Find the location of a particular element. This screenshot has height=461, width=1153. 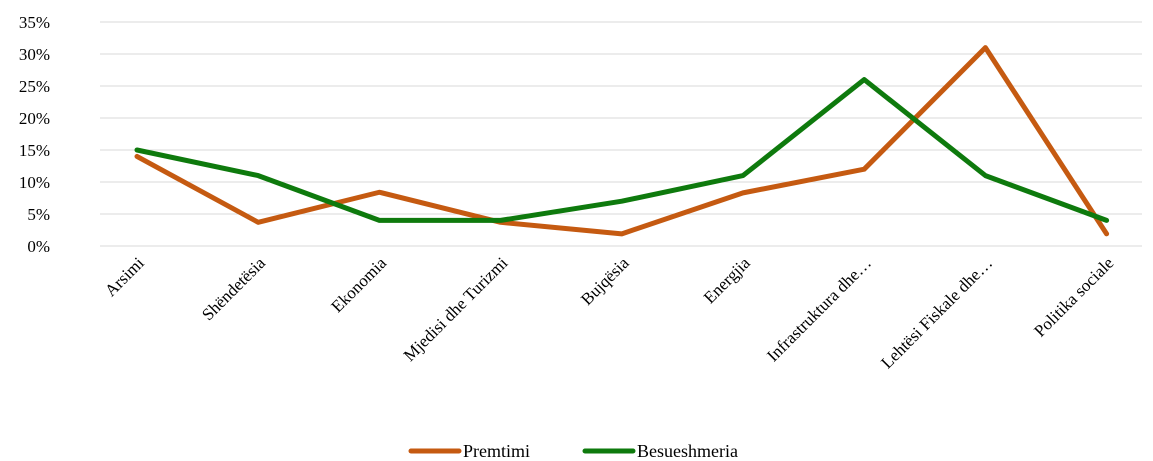

x-category-label: Bujqësia is located at coordinates (605, 281).